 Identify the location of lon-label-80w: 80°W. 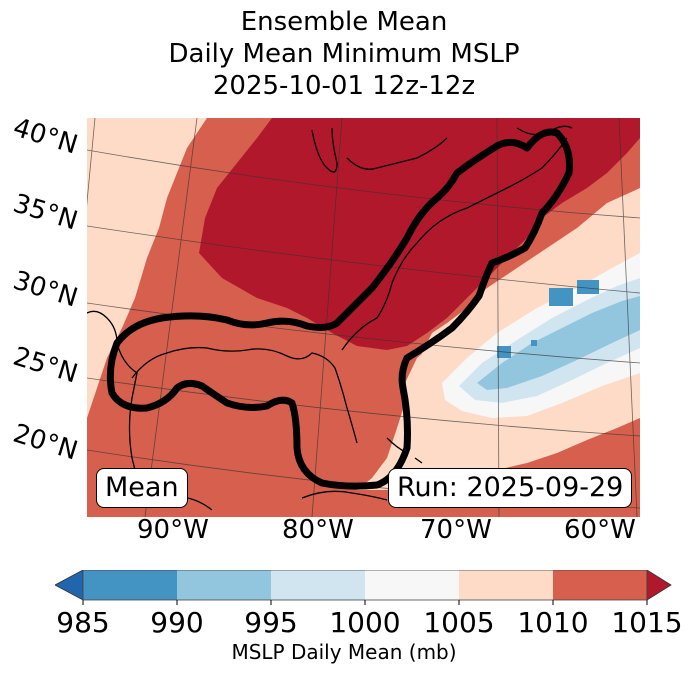
(318, 530).